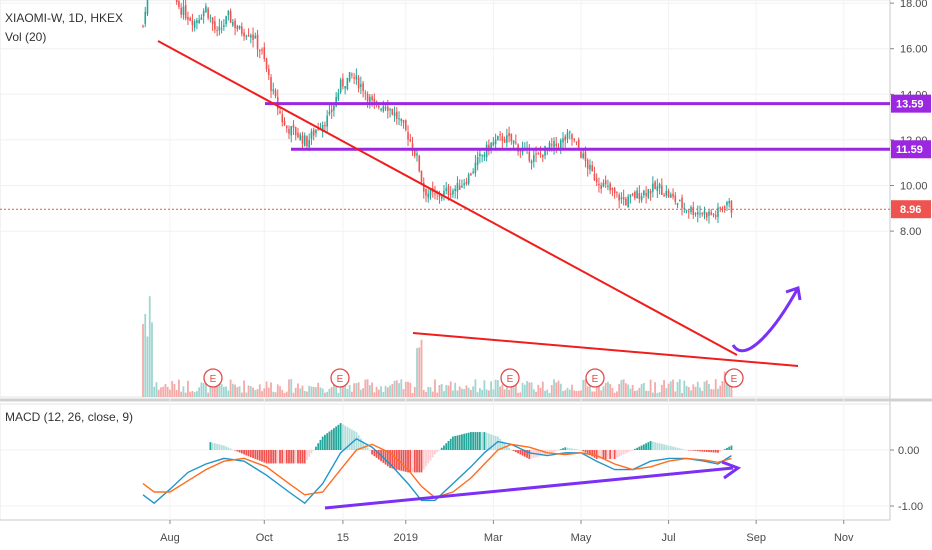 This screenshot has height=550, width=932. What do you see at coordinates (170, 538) in the screenshot?
I see `time-tick-label: Aug` at bounding box center [170, 538].